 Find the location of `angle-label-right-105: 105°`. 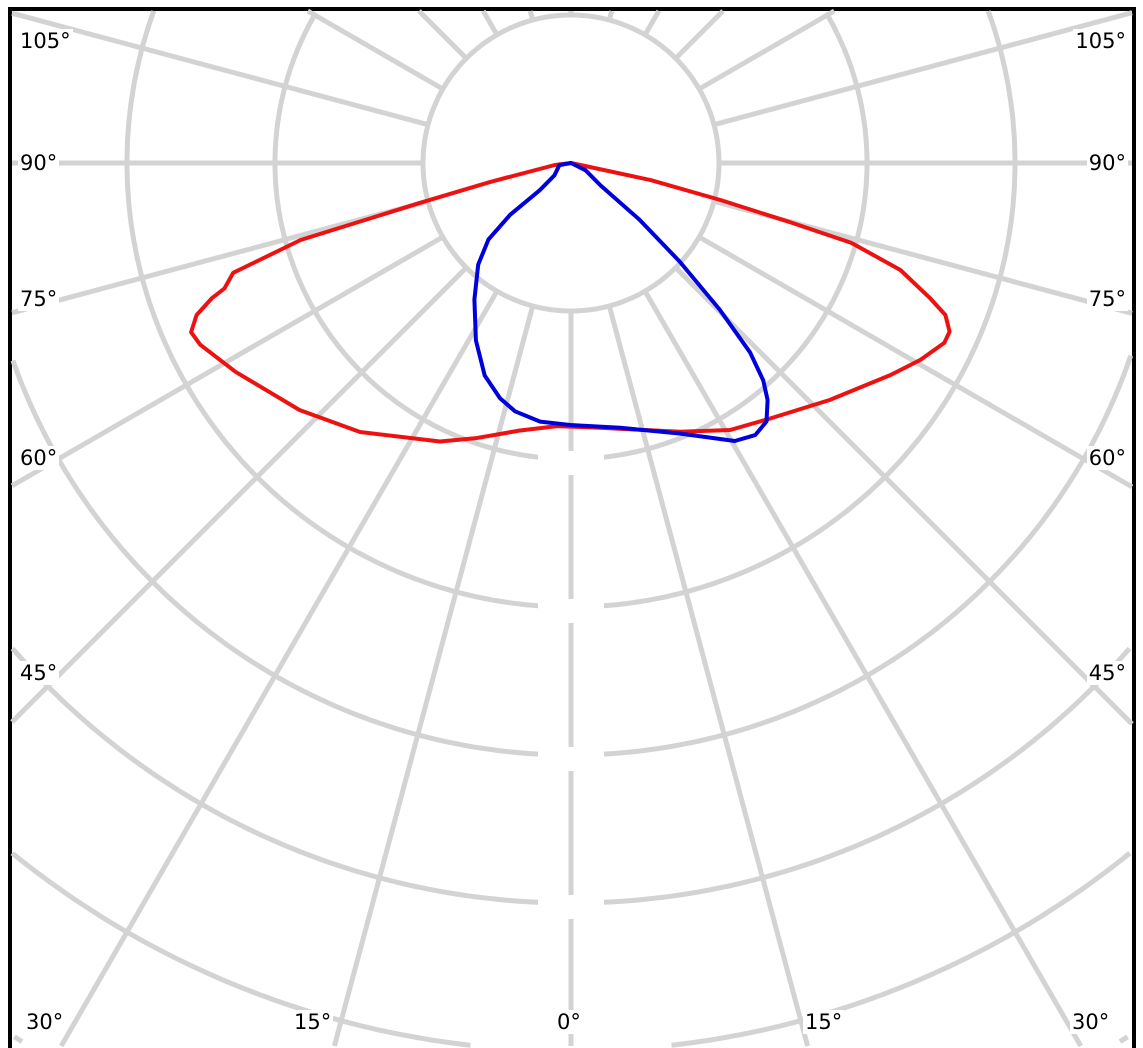

angle-label-right-105: 105° is located at coordinates (1100, 41).